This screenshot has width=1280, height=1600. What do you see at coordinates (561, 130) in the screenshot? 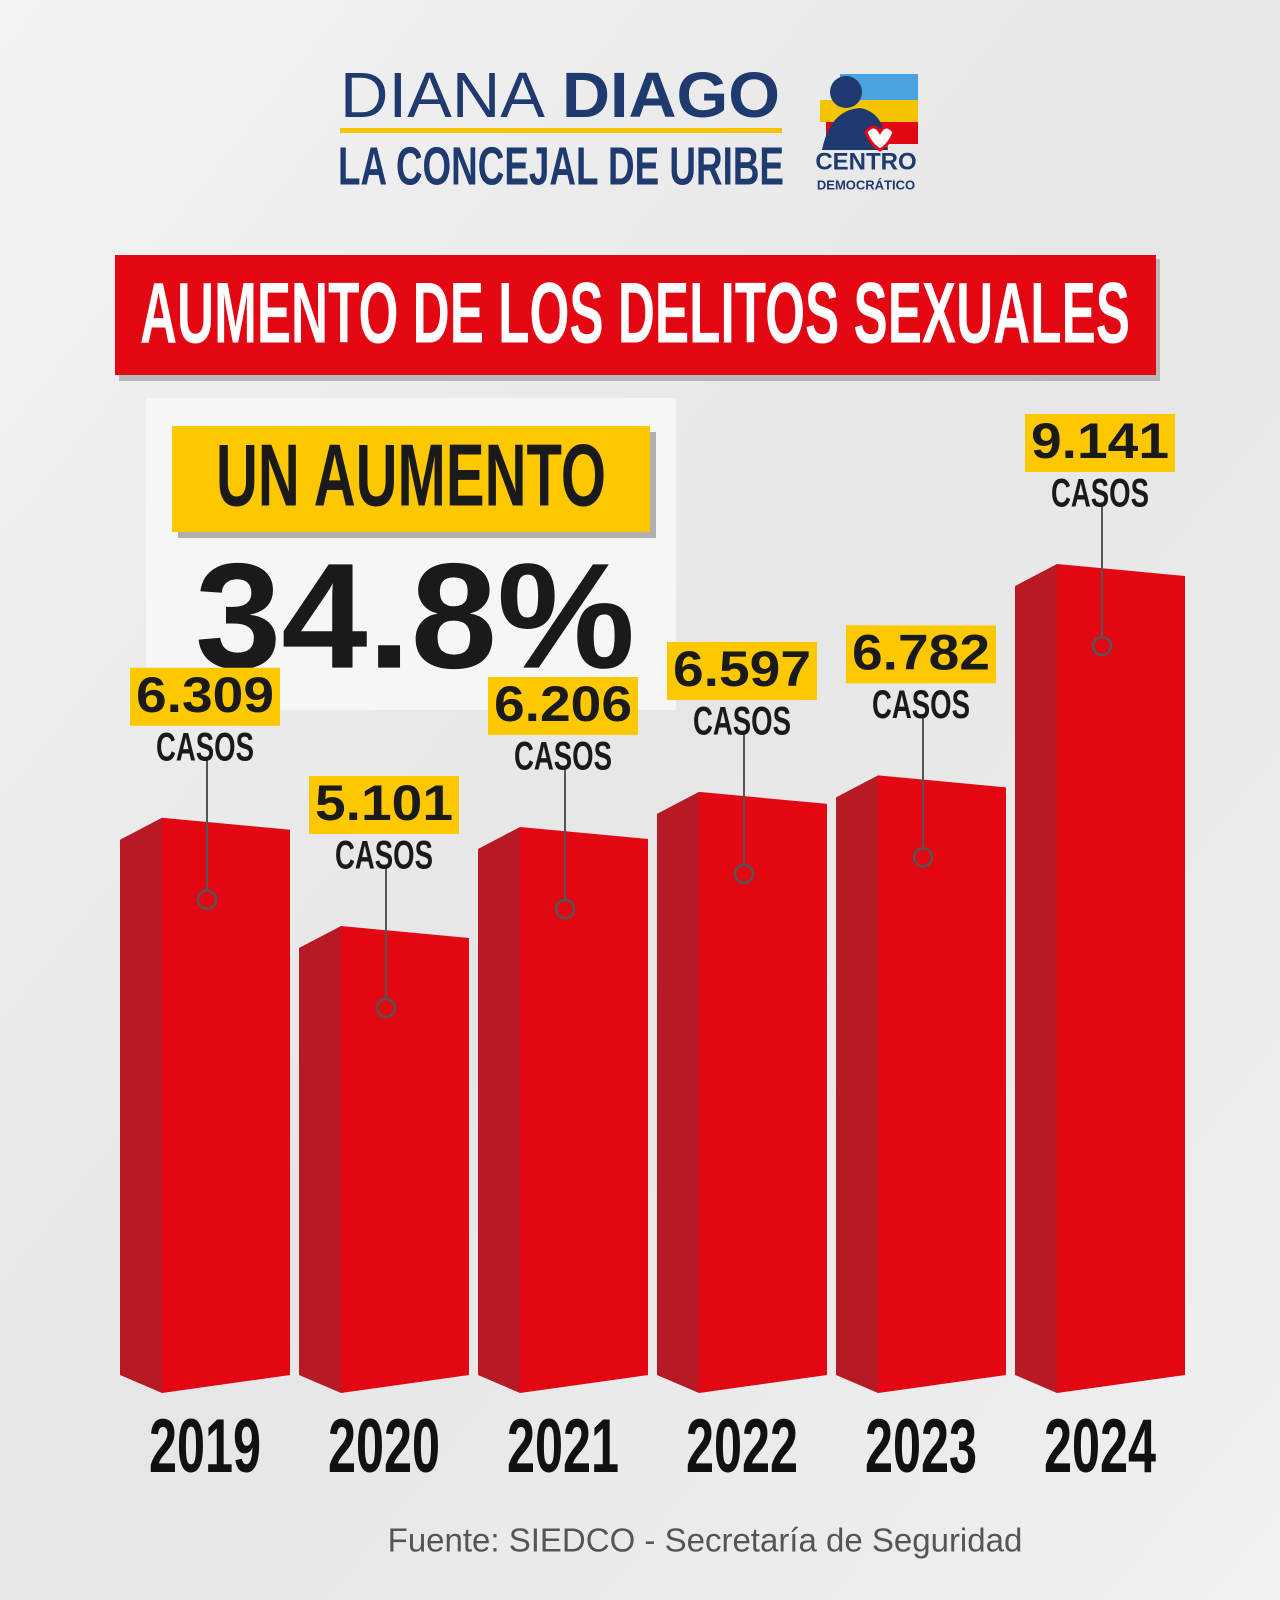
I see `header-underline` at bounding box center [561, 130].